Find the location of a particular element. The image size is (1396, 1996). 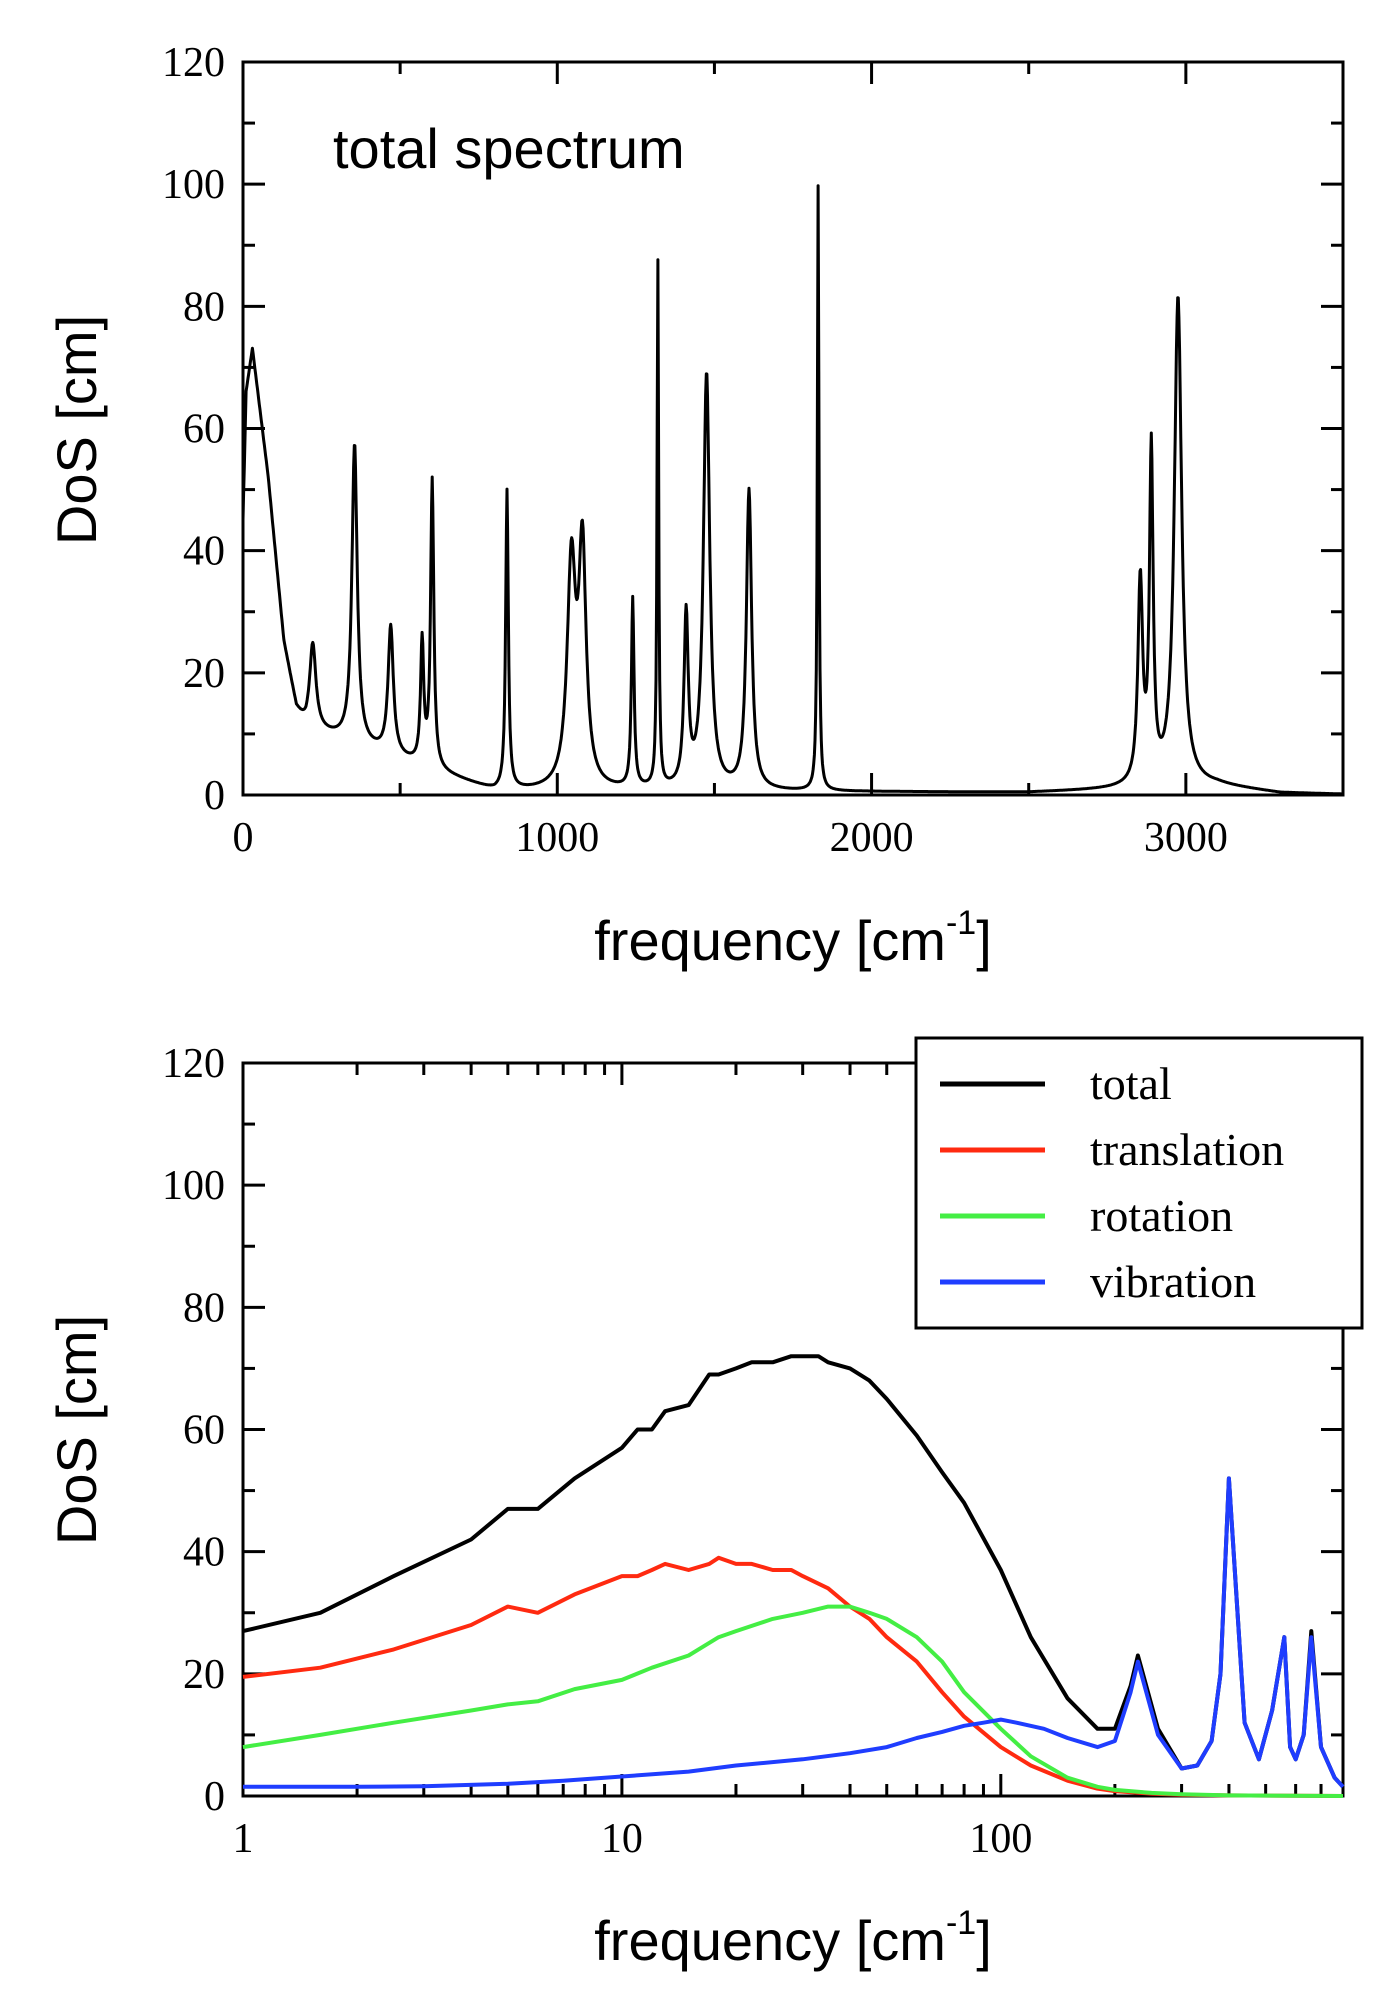

top-y-tick-label: 0 is located at coordinates (214, 796).